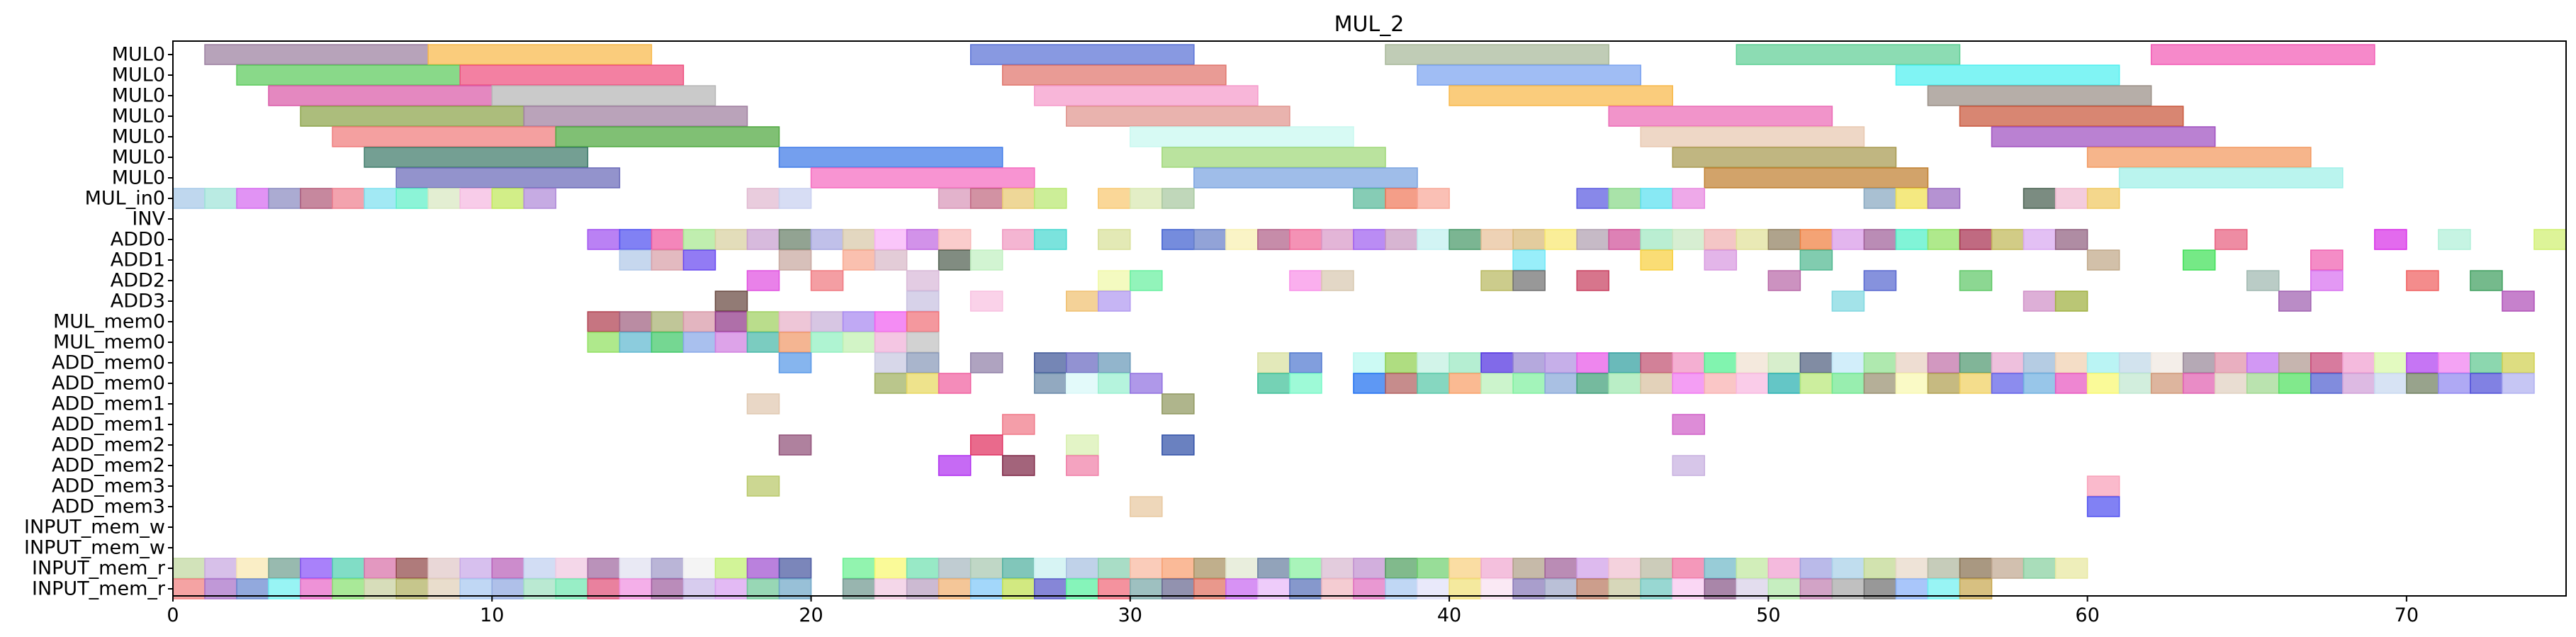 This screenshot has height=637, width=2576. I want to click on y-tick-label: ADD_mem2, so click(108, 466).